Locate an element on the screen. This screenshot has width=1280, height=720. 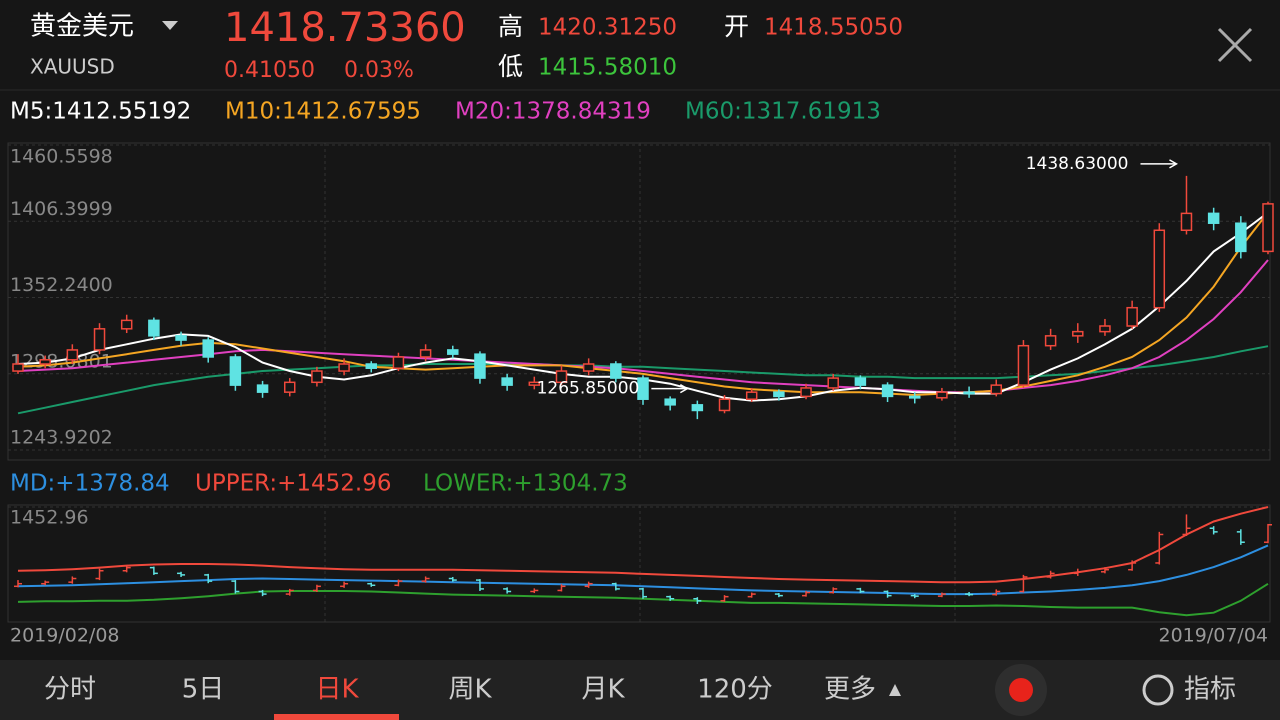
tab: 分时 is located at coordinates (70, 690).